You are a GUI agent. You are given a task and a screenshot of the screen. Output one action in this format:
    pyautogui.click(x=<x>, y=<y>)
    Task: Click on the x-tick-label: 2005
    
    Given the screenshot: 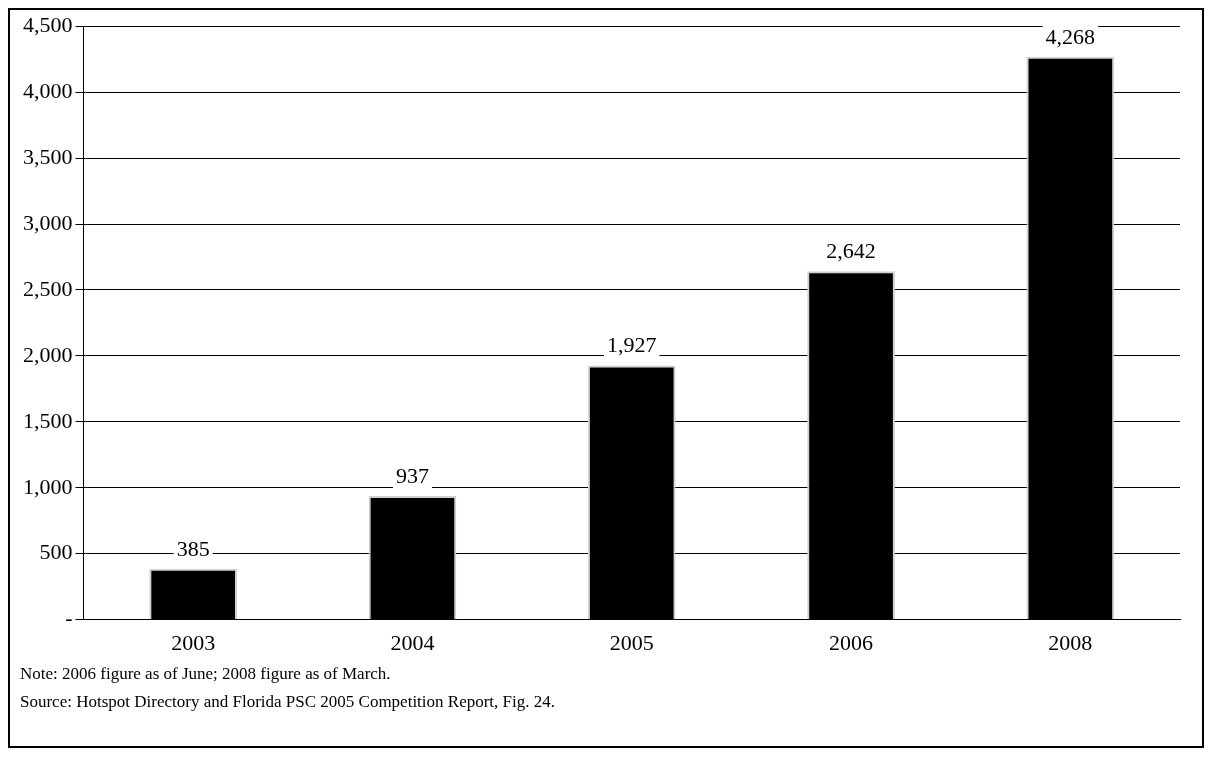 What is the action you would take?
    pyautogui.click(x=631, y=642)
    